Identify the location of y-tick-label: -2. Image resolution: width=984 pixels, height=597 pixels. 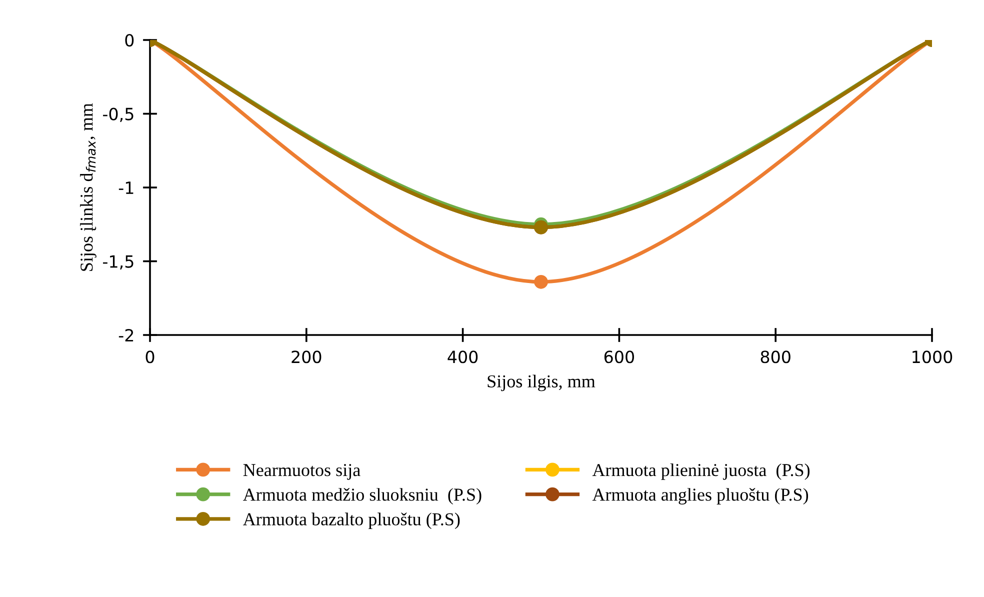
(126, 335).